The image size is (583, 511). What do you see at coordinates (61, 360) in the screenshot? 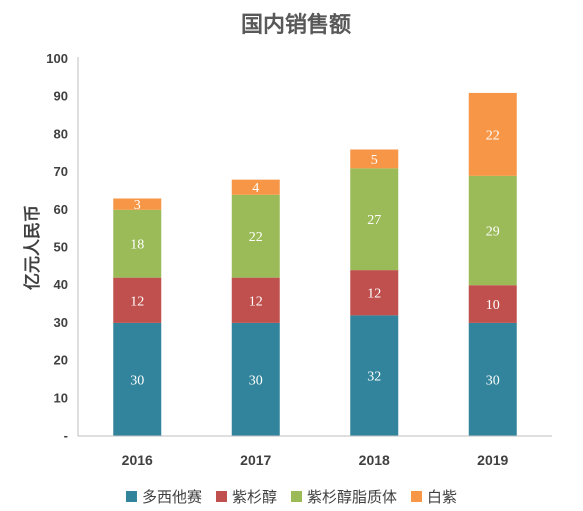
I see `y-tick-label: 20` at bounding box center [61, 360].